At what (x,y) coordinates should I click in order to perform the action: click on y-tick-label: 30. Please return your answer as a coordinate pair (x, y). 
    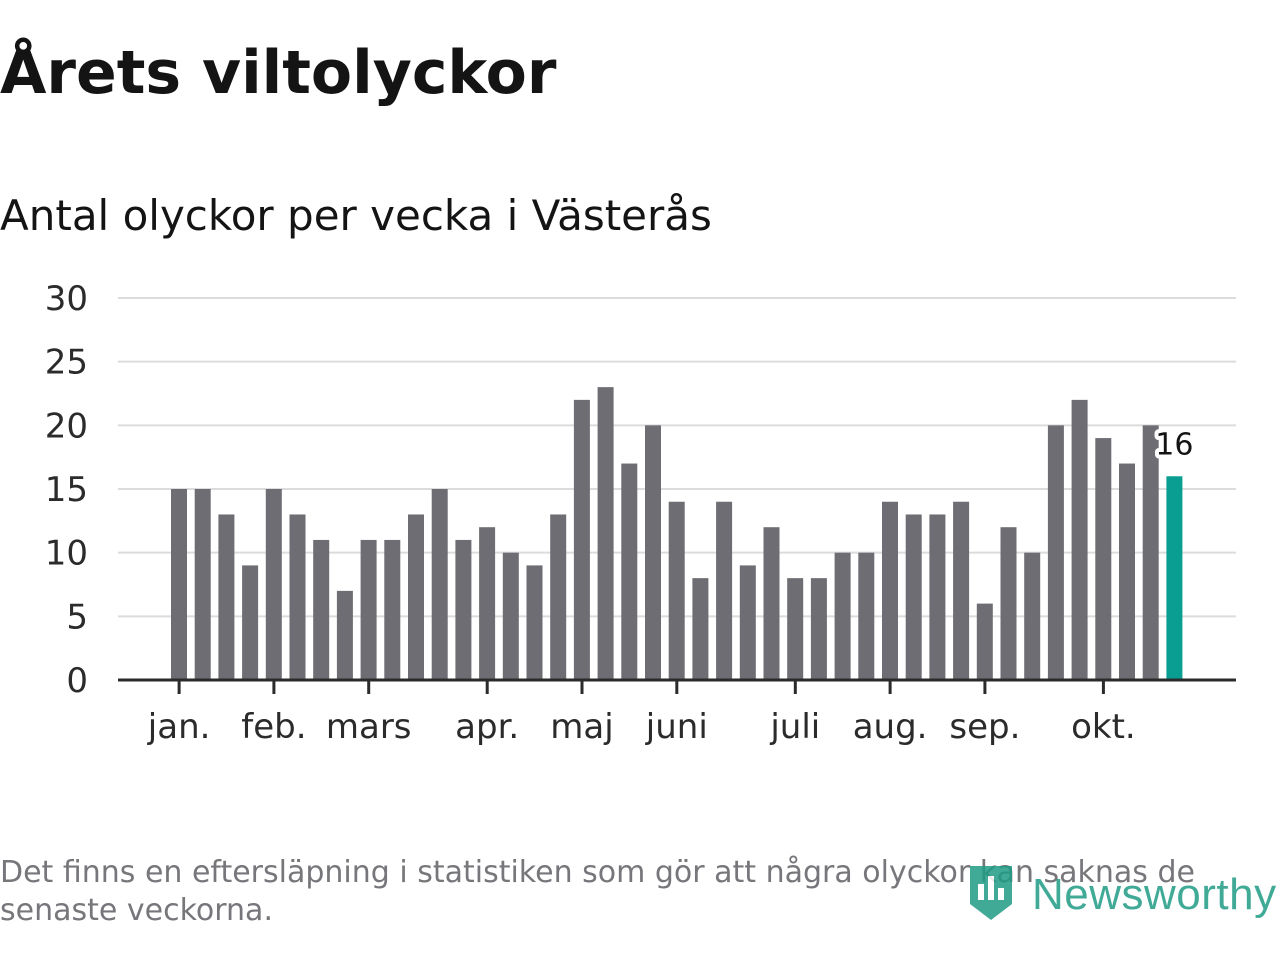
    Looking at the image, I should click on (66, 299).